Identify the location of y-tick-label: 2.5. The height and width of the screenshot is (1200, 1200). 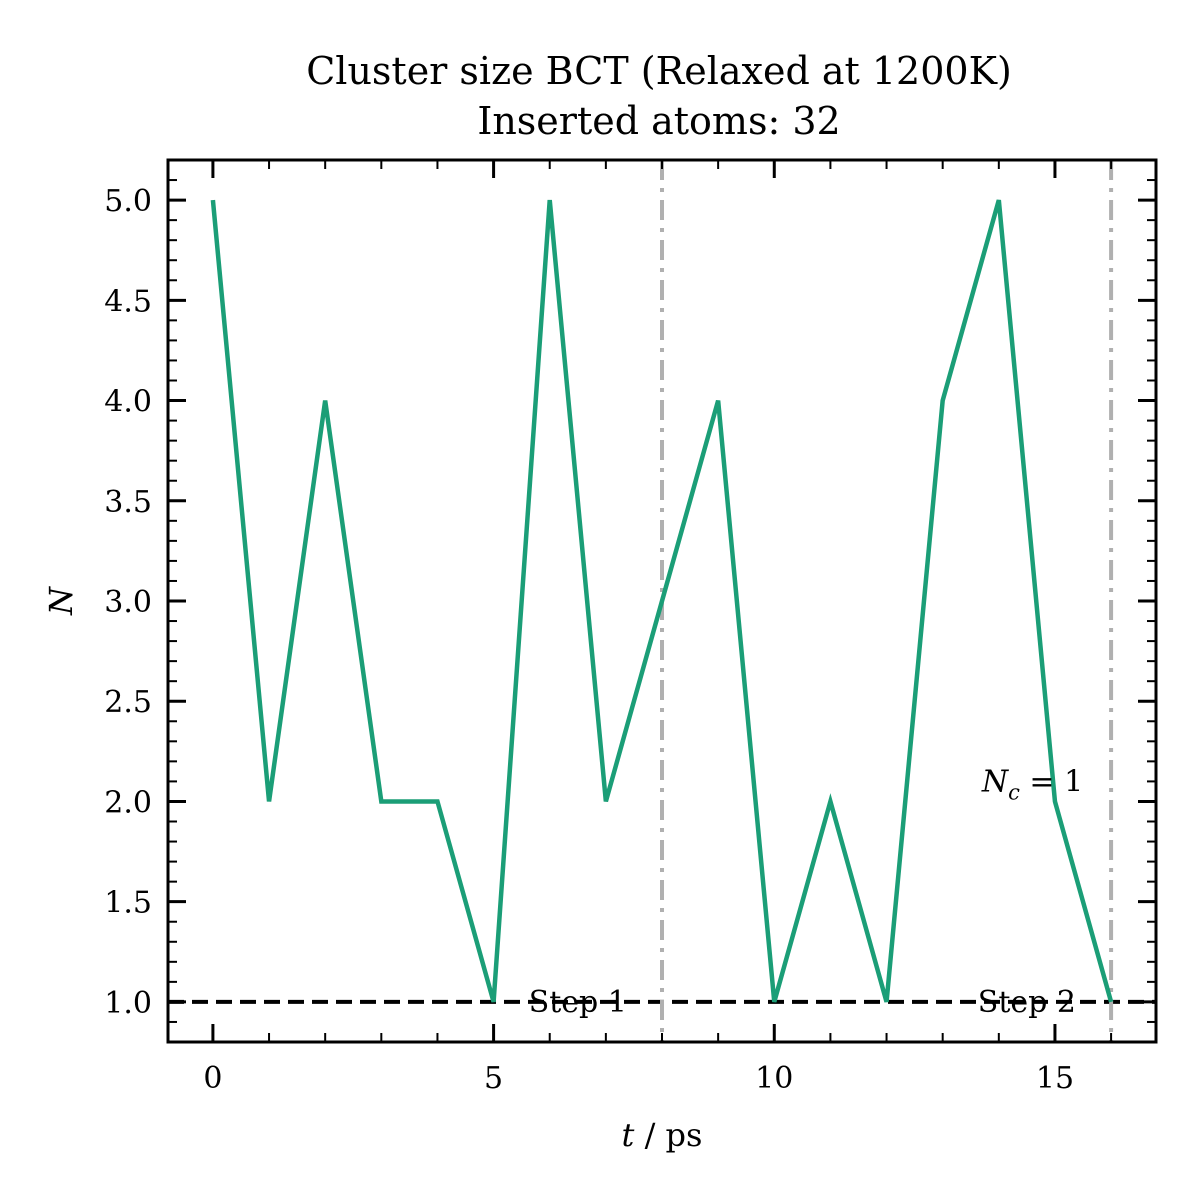
(128, 702).